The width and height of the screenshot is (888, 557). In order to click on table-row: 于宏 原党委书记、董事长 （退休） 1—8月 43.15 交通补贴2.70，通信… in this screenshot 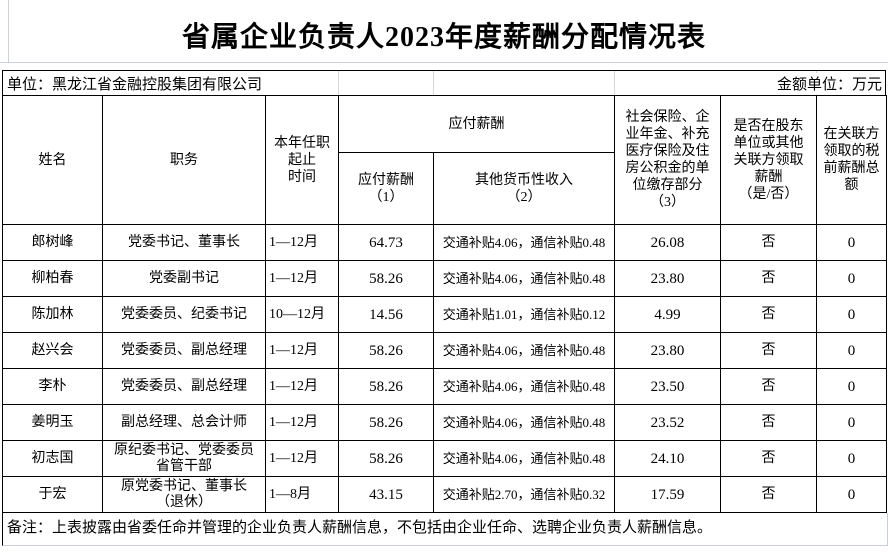, I will do `click(444, 494)`.